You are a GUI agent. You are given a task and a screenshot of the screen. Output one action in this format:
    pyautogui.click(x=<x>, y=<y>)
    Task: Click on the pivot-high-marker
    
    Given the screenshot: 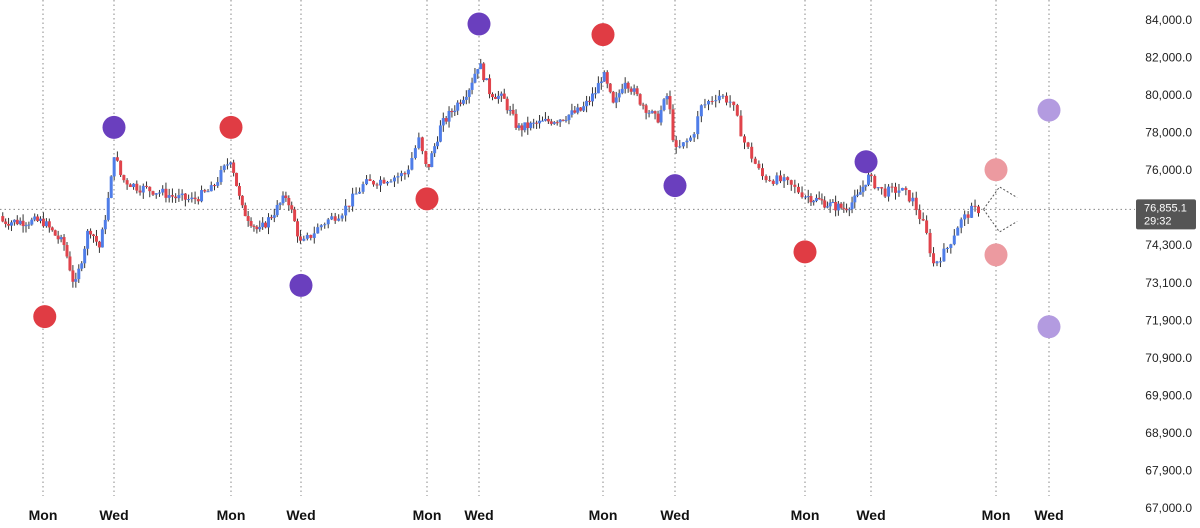 What is the action you would take?
    pyautogui.click(x=675, y=186)
    